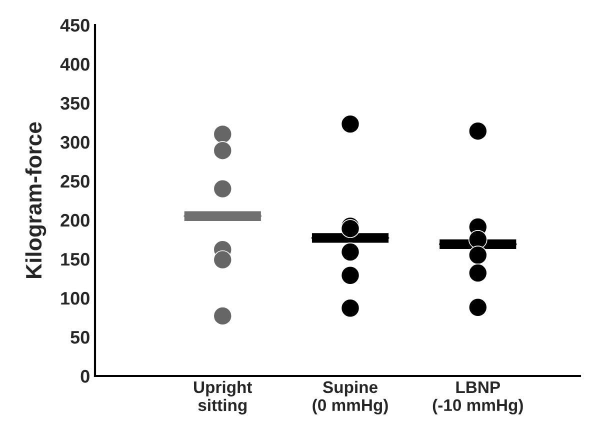 The image size is (589, 432). I want to click on y-tick-label: 250, so click(75, 181).